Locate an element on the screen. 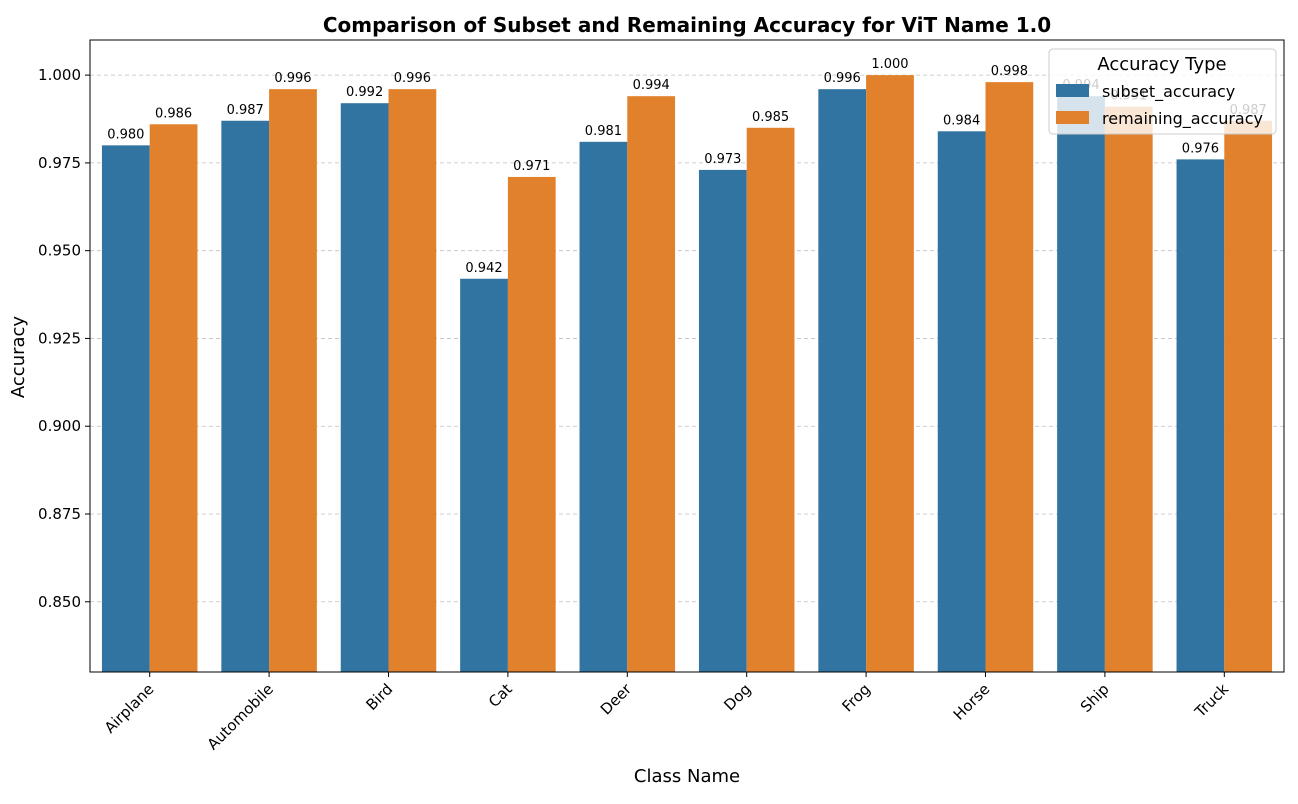  bar-subset_accuracy-truck is located at coordinates (1200, 415).